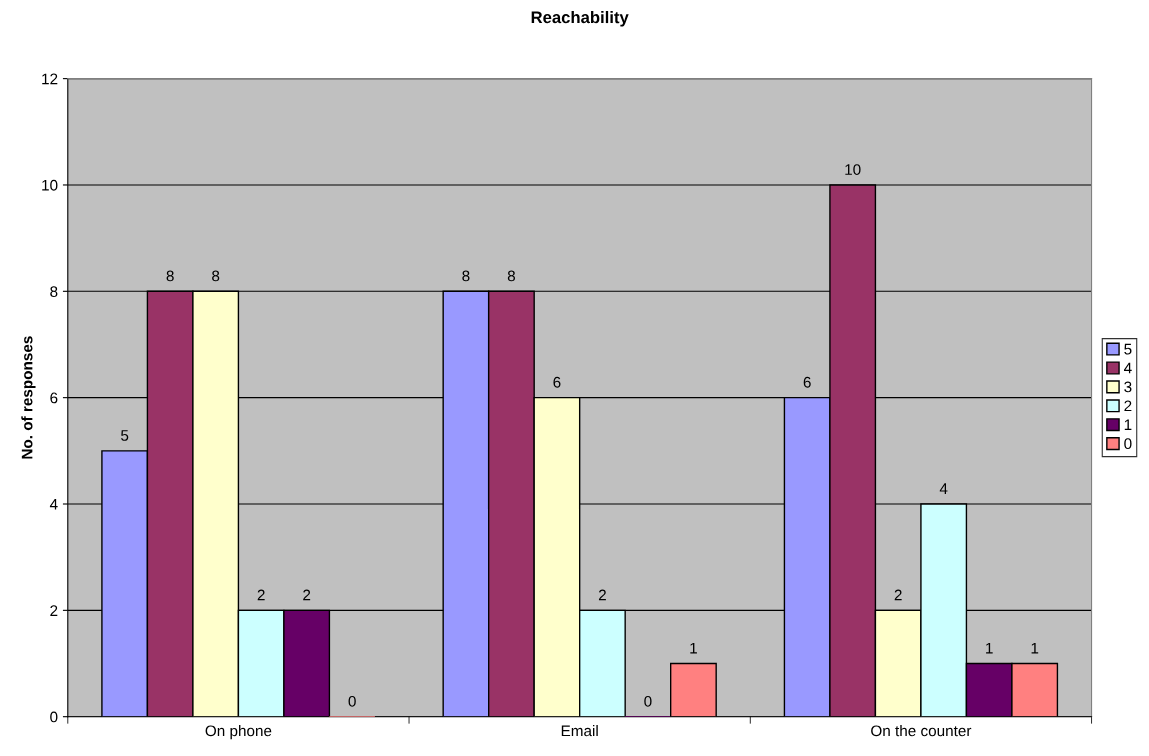  I want to click on y-axis-title: No. of responses, so click(28, 397).